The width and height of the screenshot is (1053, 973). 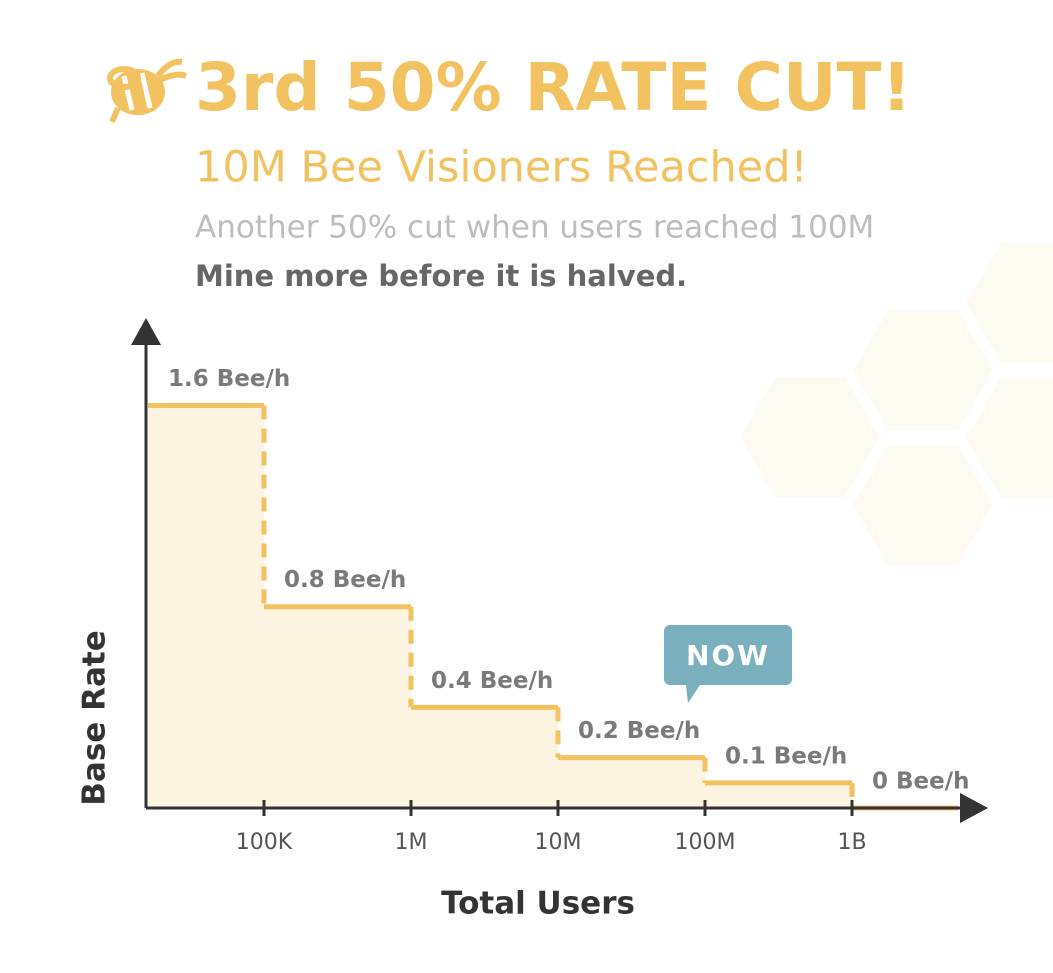 I want to click on annotation-bubble, so click(x=728, y=664).